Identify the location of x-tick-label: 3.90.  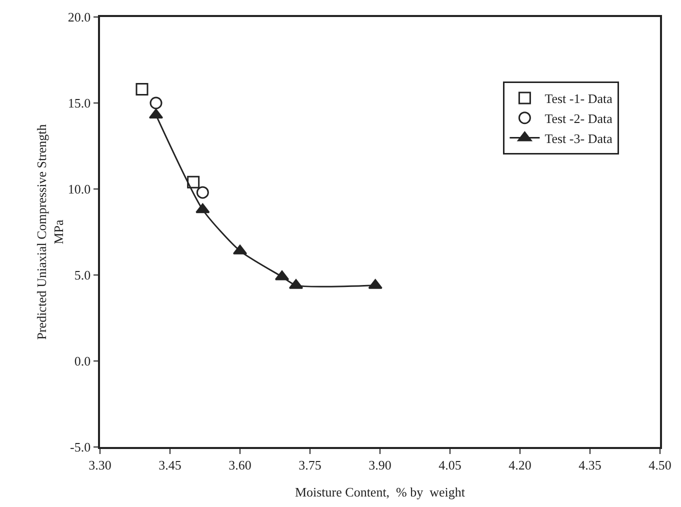
(380, 464).